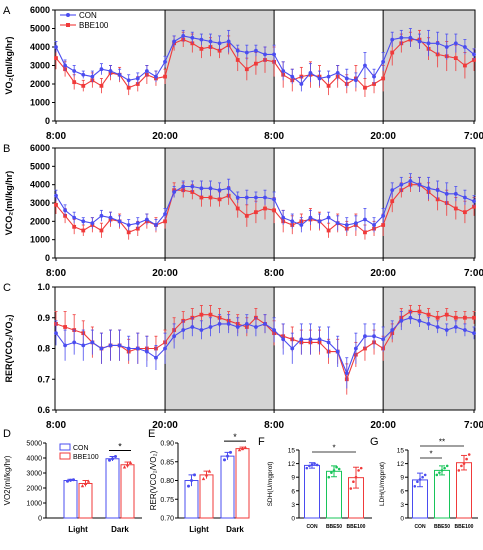  Describe the element at coordinates (199, 529) in the screenshot. I see `x-tick-label: Light` at that location.